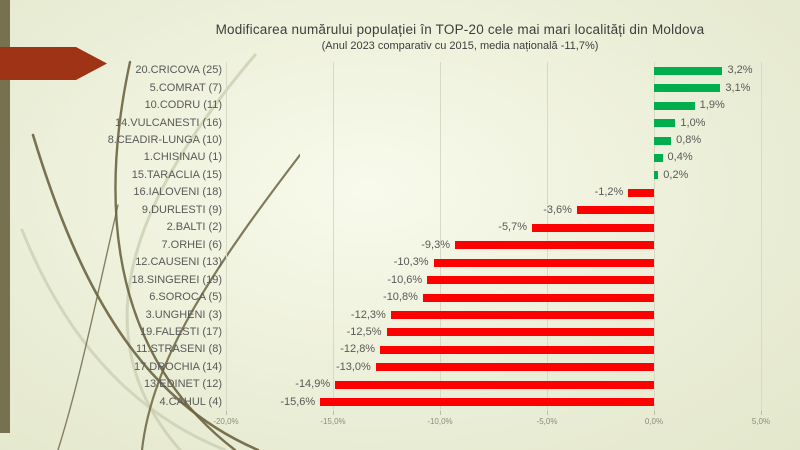 This screenshot has width=800, height=450. What do you see at coordinates (333, 421) in the screenshot?
I see `x-axis-tick-label: -15,0%` at bounding box center [333, 421].